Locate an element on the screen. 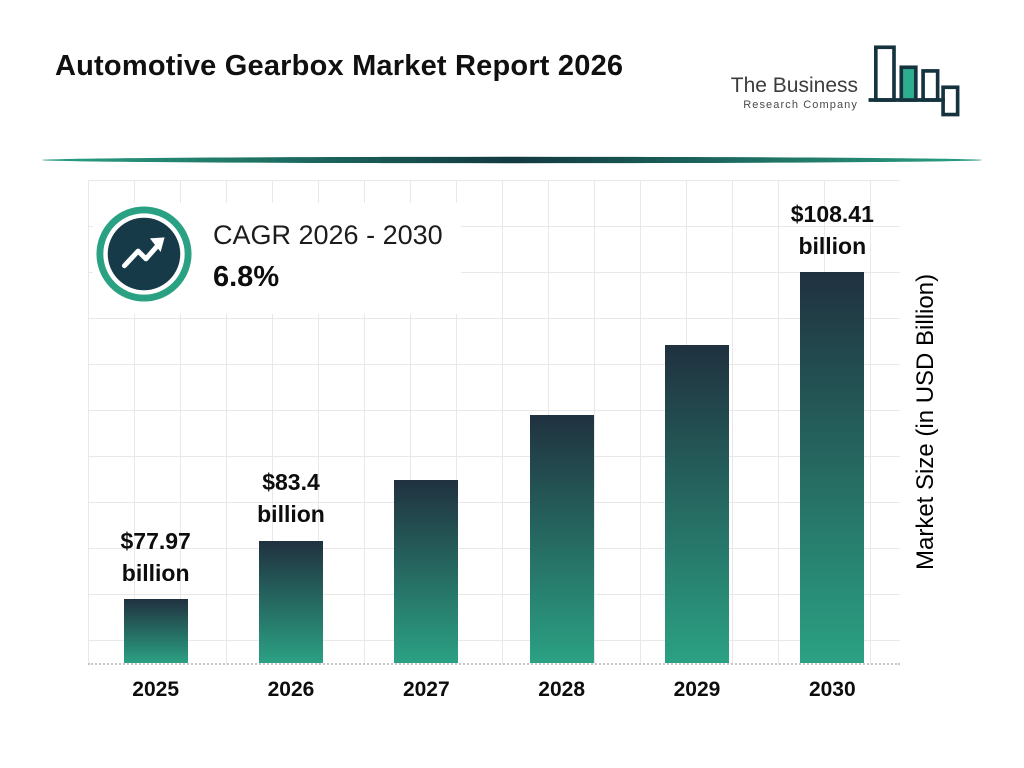 The height and width of the screenshot is (768, 1024). bar-2028 is located at coordinates (561, 538).